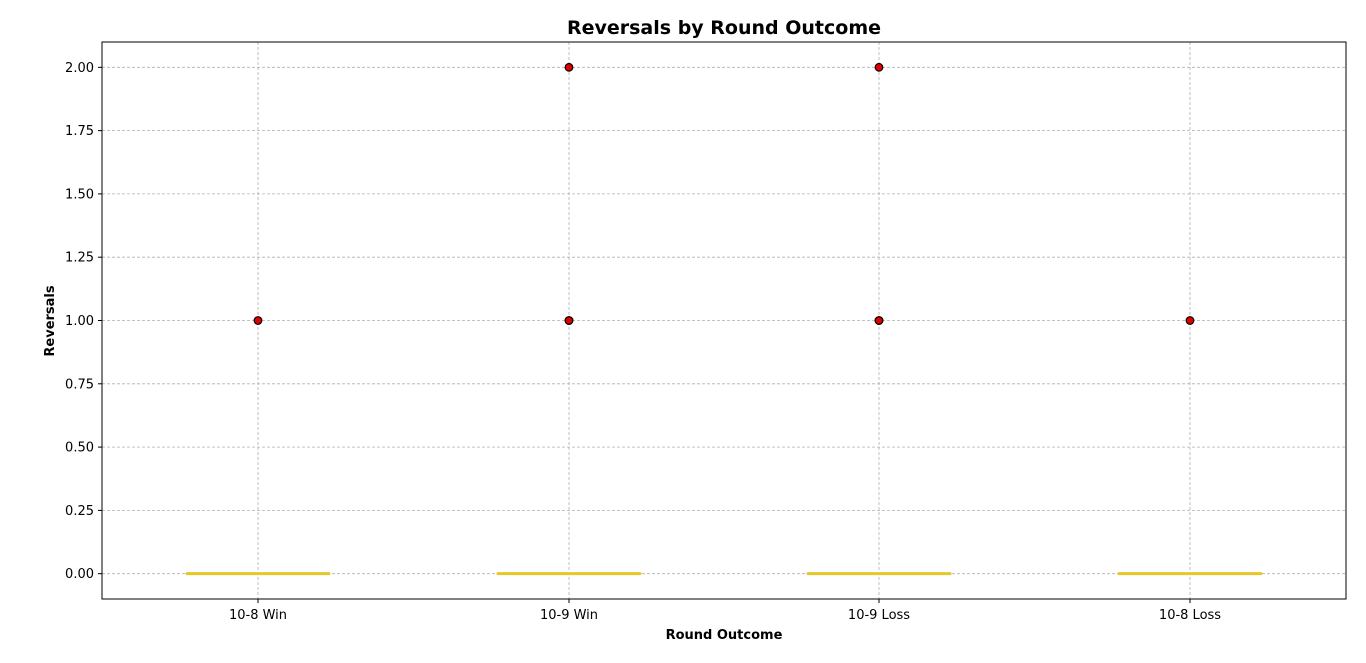  What do you see at coordinates (879, 615) in the screenshot?
I see `x-tick-label: 10-9 Loss` at bounding box center [879, 615].